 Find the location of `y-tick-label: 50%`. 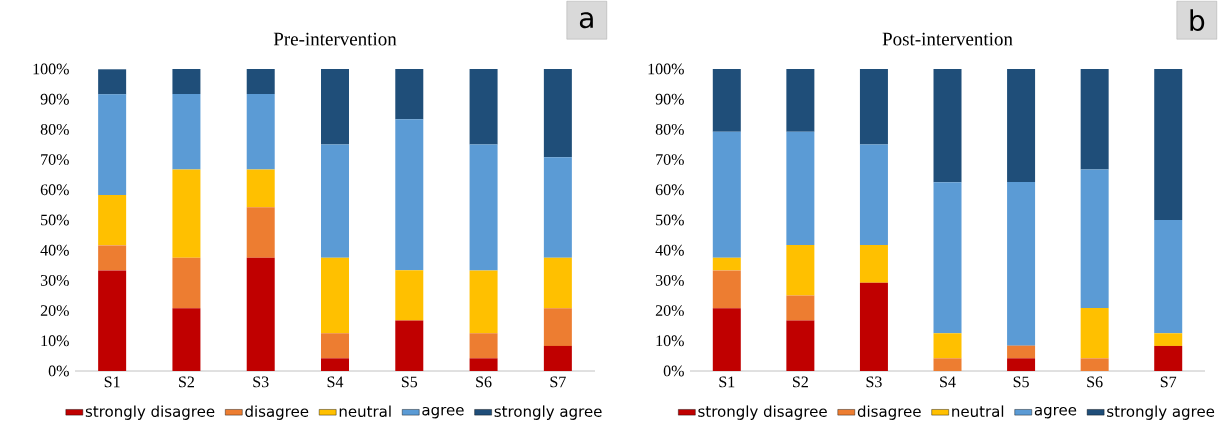

y-tick-label: 50% is located at coordinates (55, 220).